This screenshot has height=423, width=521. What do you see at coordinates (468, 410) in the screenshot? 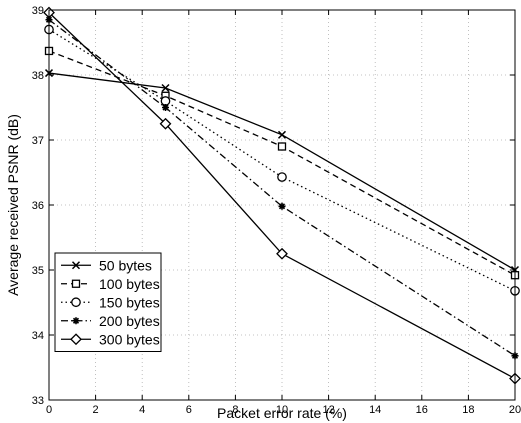
I see `x-tick-label: 18` at bounding box center [468, 410].